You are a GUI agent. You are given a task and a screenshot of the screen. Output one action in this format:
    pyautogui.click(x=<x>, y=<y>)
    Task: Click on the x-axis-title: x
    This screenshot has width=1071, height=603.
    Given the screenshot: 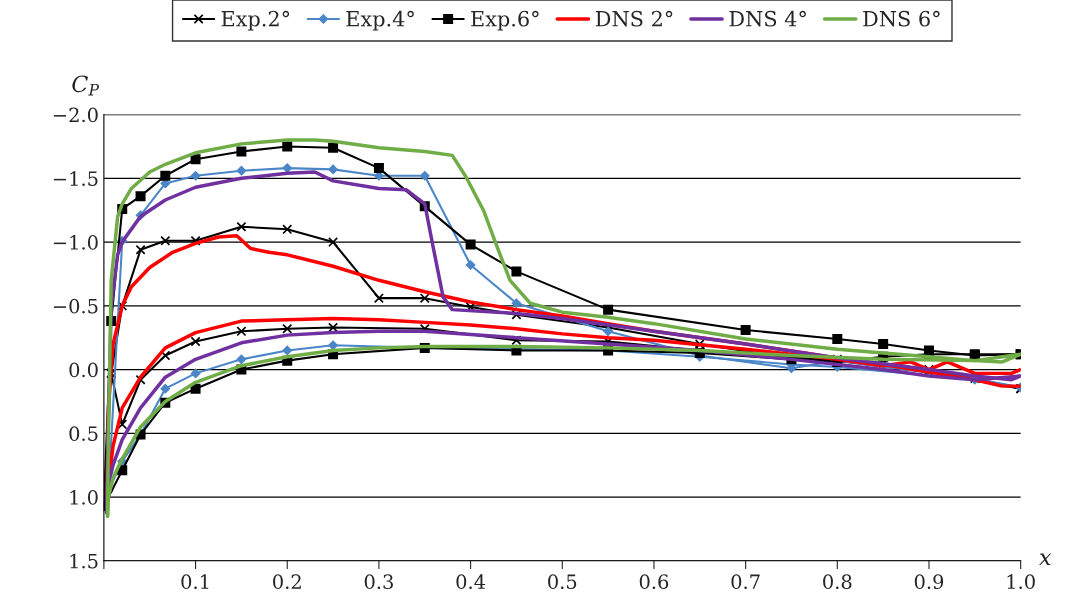 What is the action you would take?
    pyautogui.click(x=1045, y=559)
    